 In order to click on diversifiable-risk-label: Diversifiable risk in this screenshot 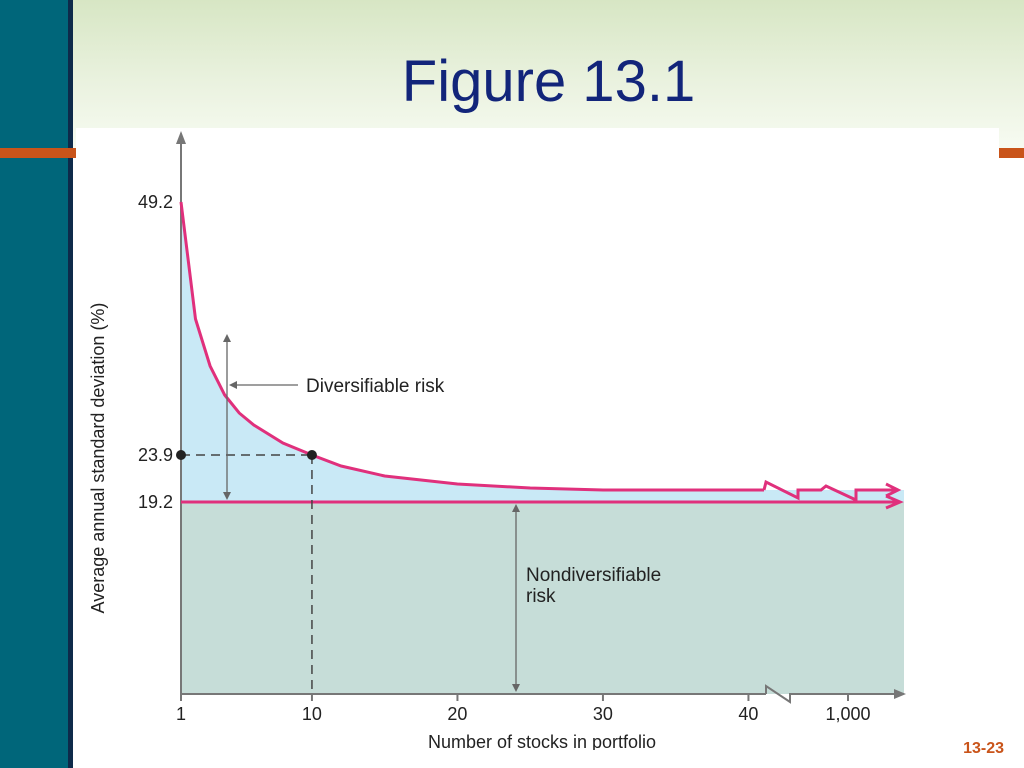, I will do `click(375, 386)`.